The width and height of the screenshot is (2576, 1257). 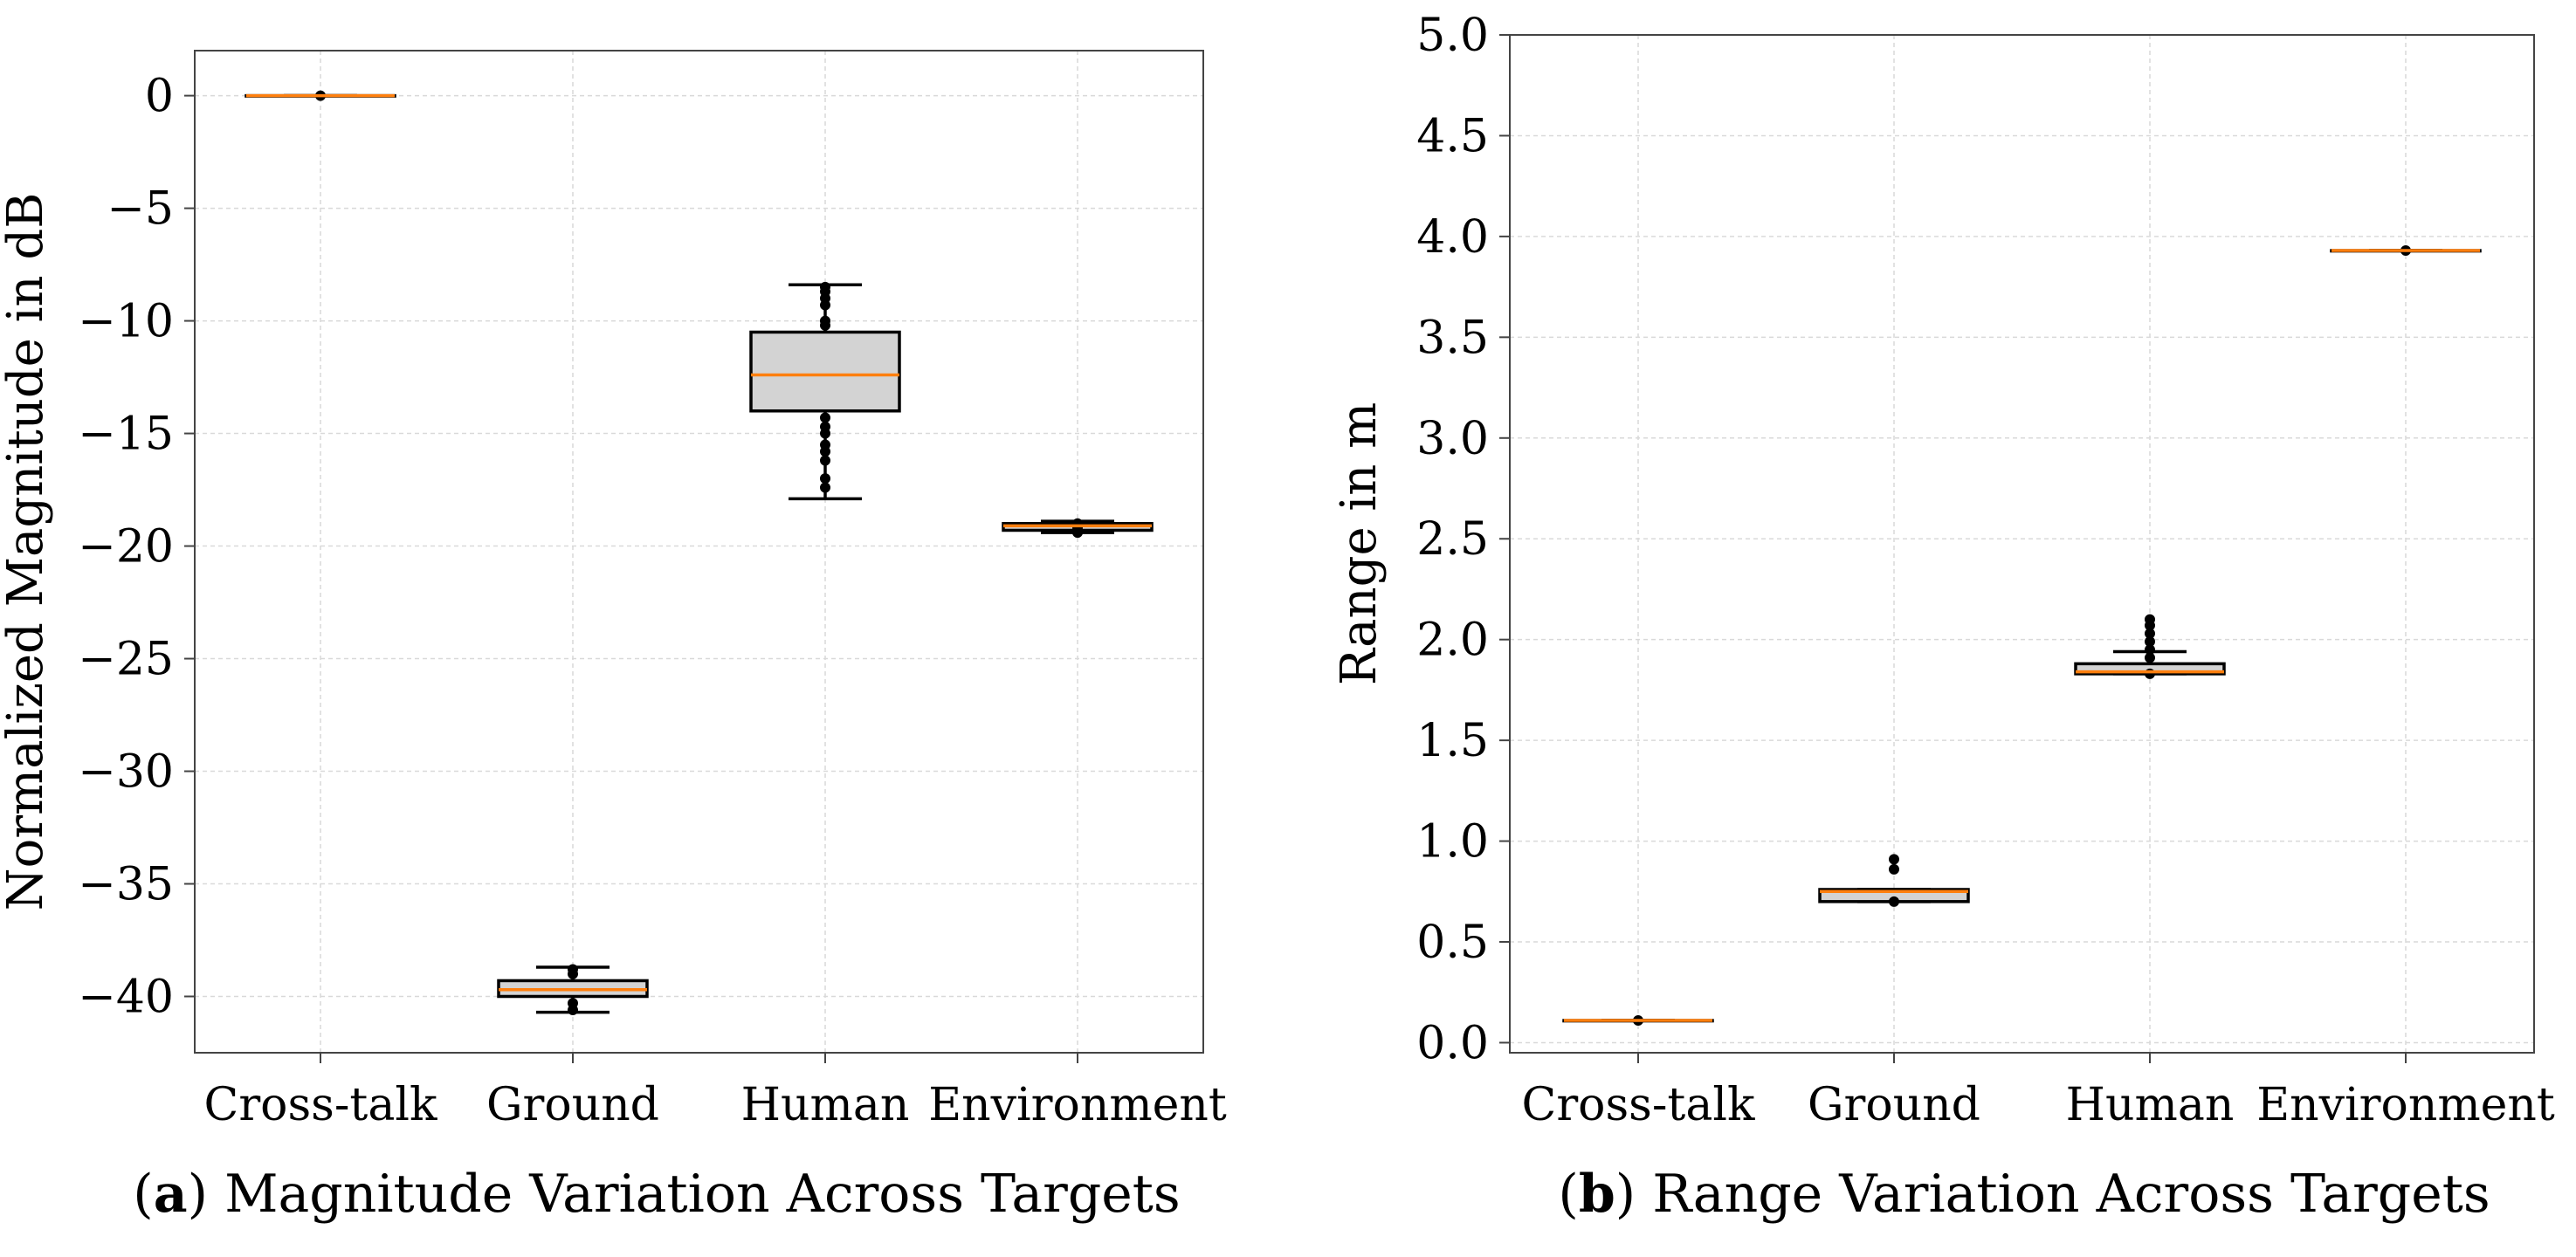 I want to click on y-tick-label: 0, so click(x=159, y=97).